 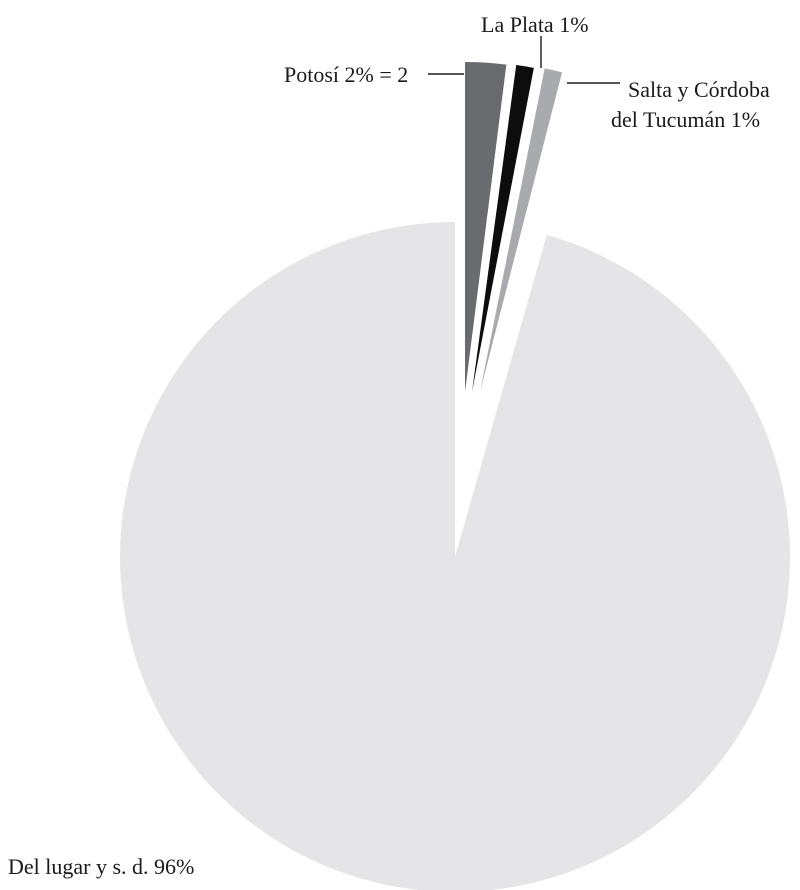 I want to click on label-potosi: Potosí 2% = 2, so click(x=346, y=74).